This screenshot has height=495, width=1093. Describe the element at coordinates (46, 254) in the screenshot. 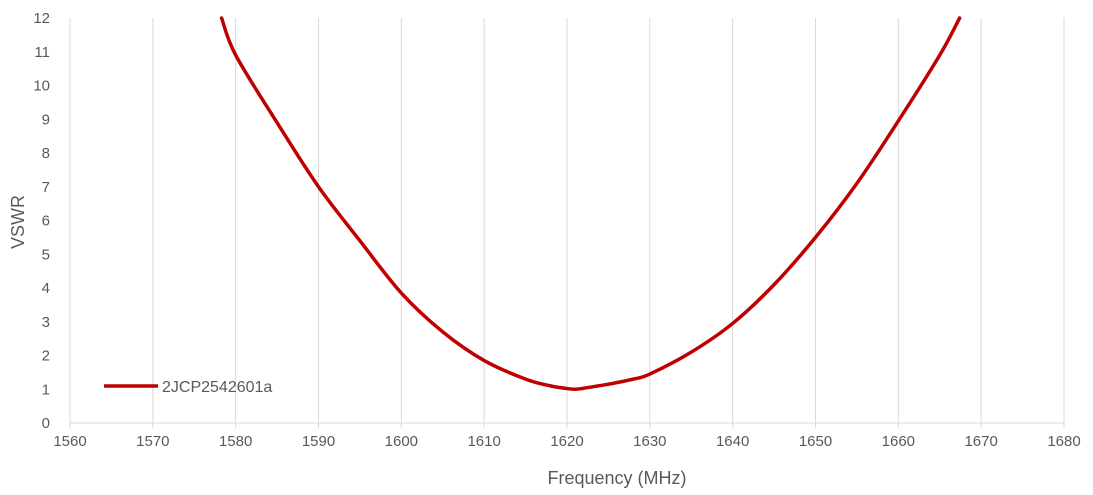

I see `y-tick-label: 5` at that location.